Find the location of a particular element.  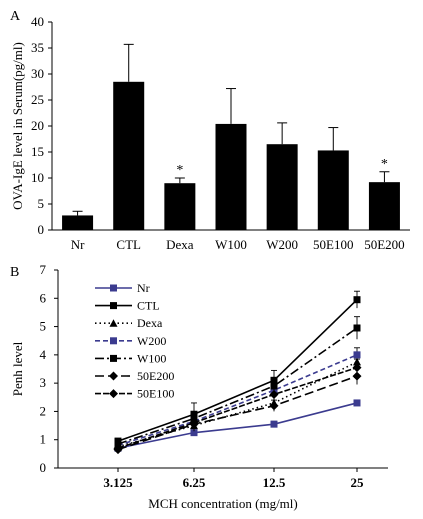

panel-a-y-axis-title: OVA-IgE level in Serum(pg/ml) is located at coordinates (17, 126).